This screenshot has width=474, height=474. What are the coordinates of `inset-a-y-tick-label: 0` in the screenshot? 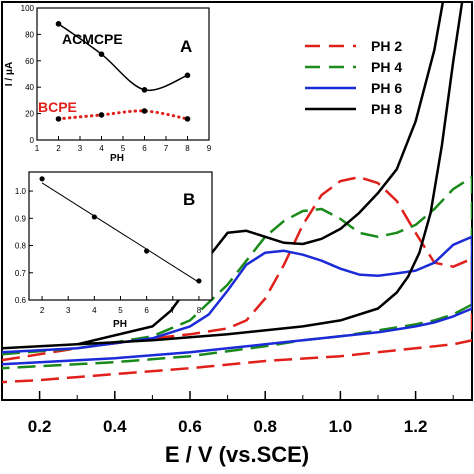 It's located at (32, 140).